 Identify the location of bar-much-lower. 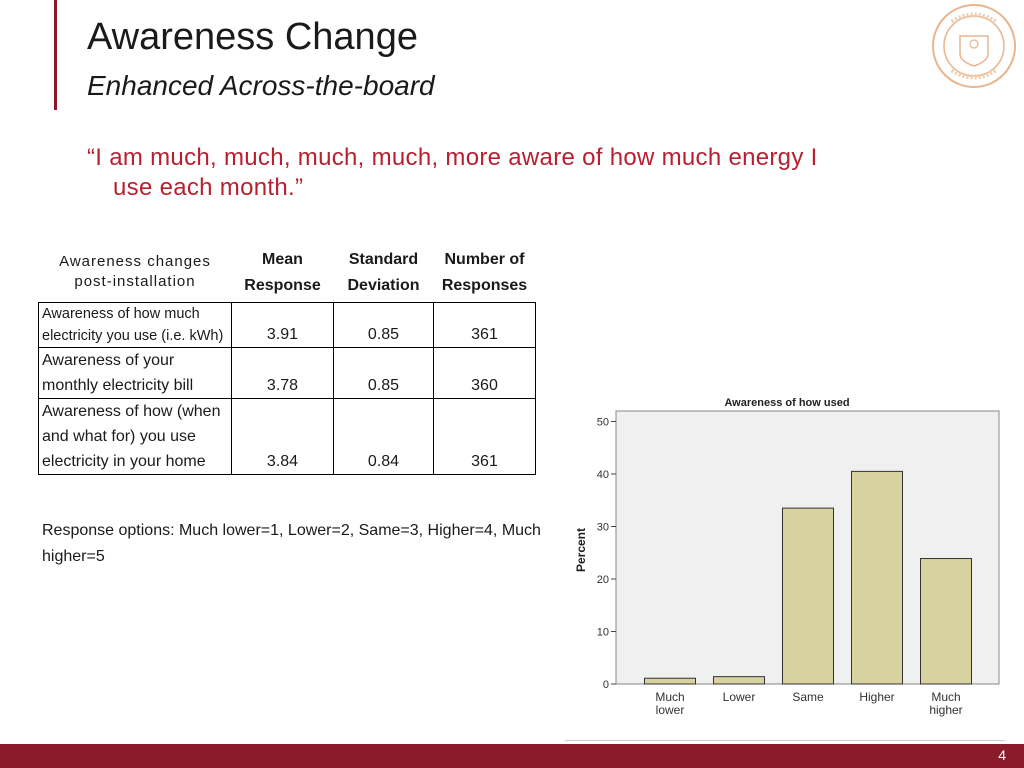
(670, 681).